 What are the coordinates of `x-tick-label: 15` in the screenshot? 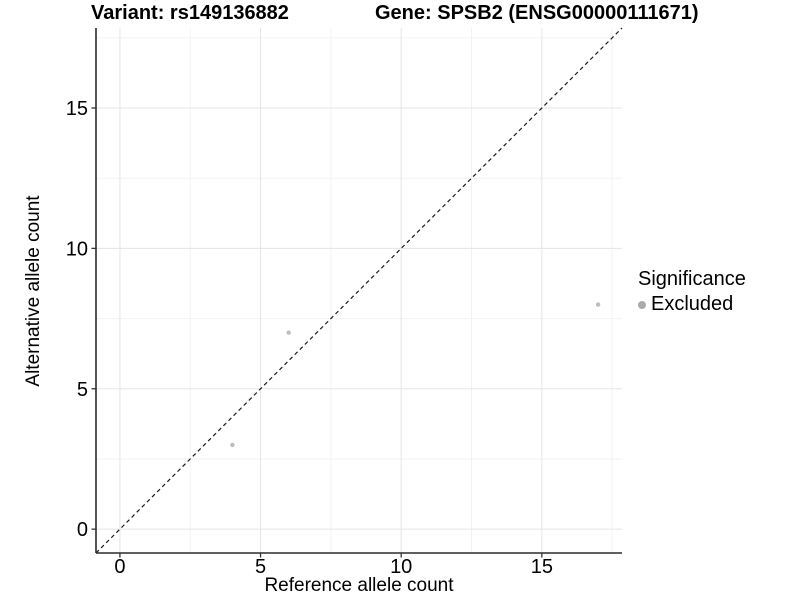 It's located at (542, 567).